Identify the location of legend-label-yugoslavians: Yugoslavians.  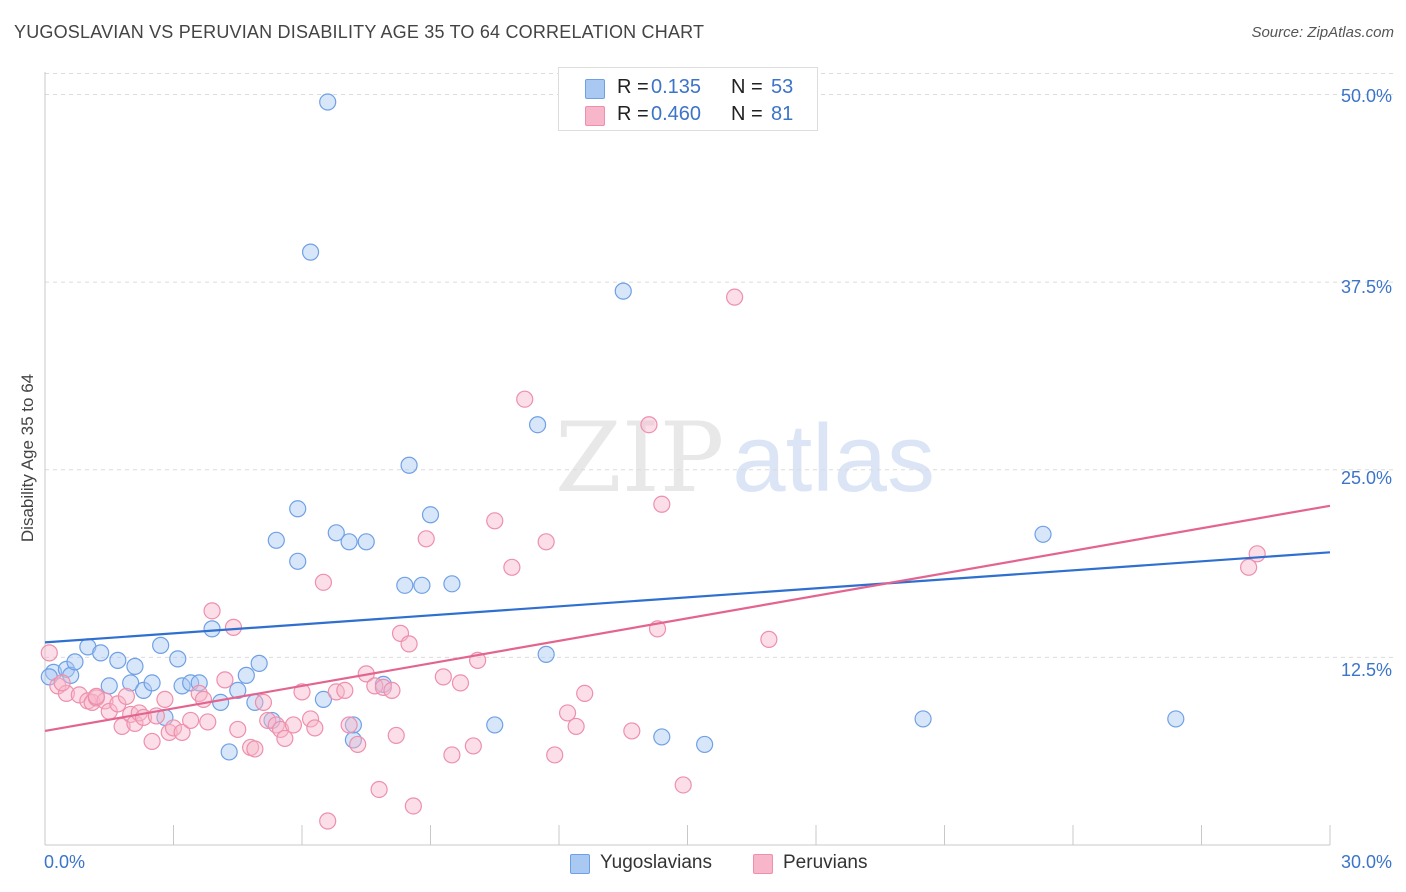
(656, 862).